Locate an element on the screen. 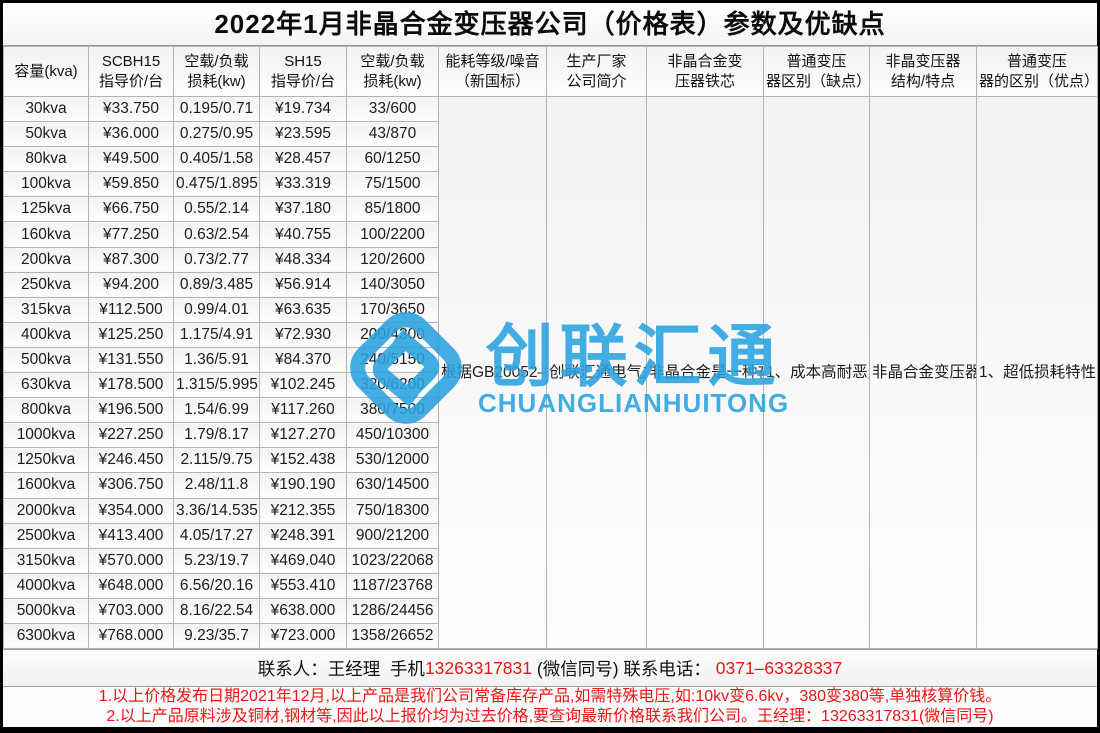 The width and height of the screenshot is (1100, 733). cell-scbh15_loss: 6.56/20.16 is located at coordinates (216, 585).